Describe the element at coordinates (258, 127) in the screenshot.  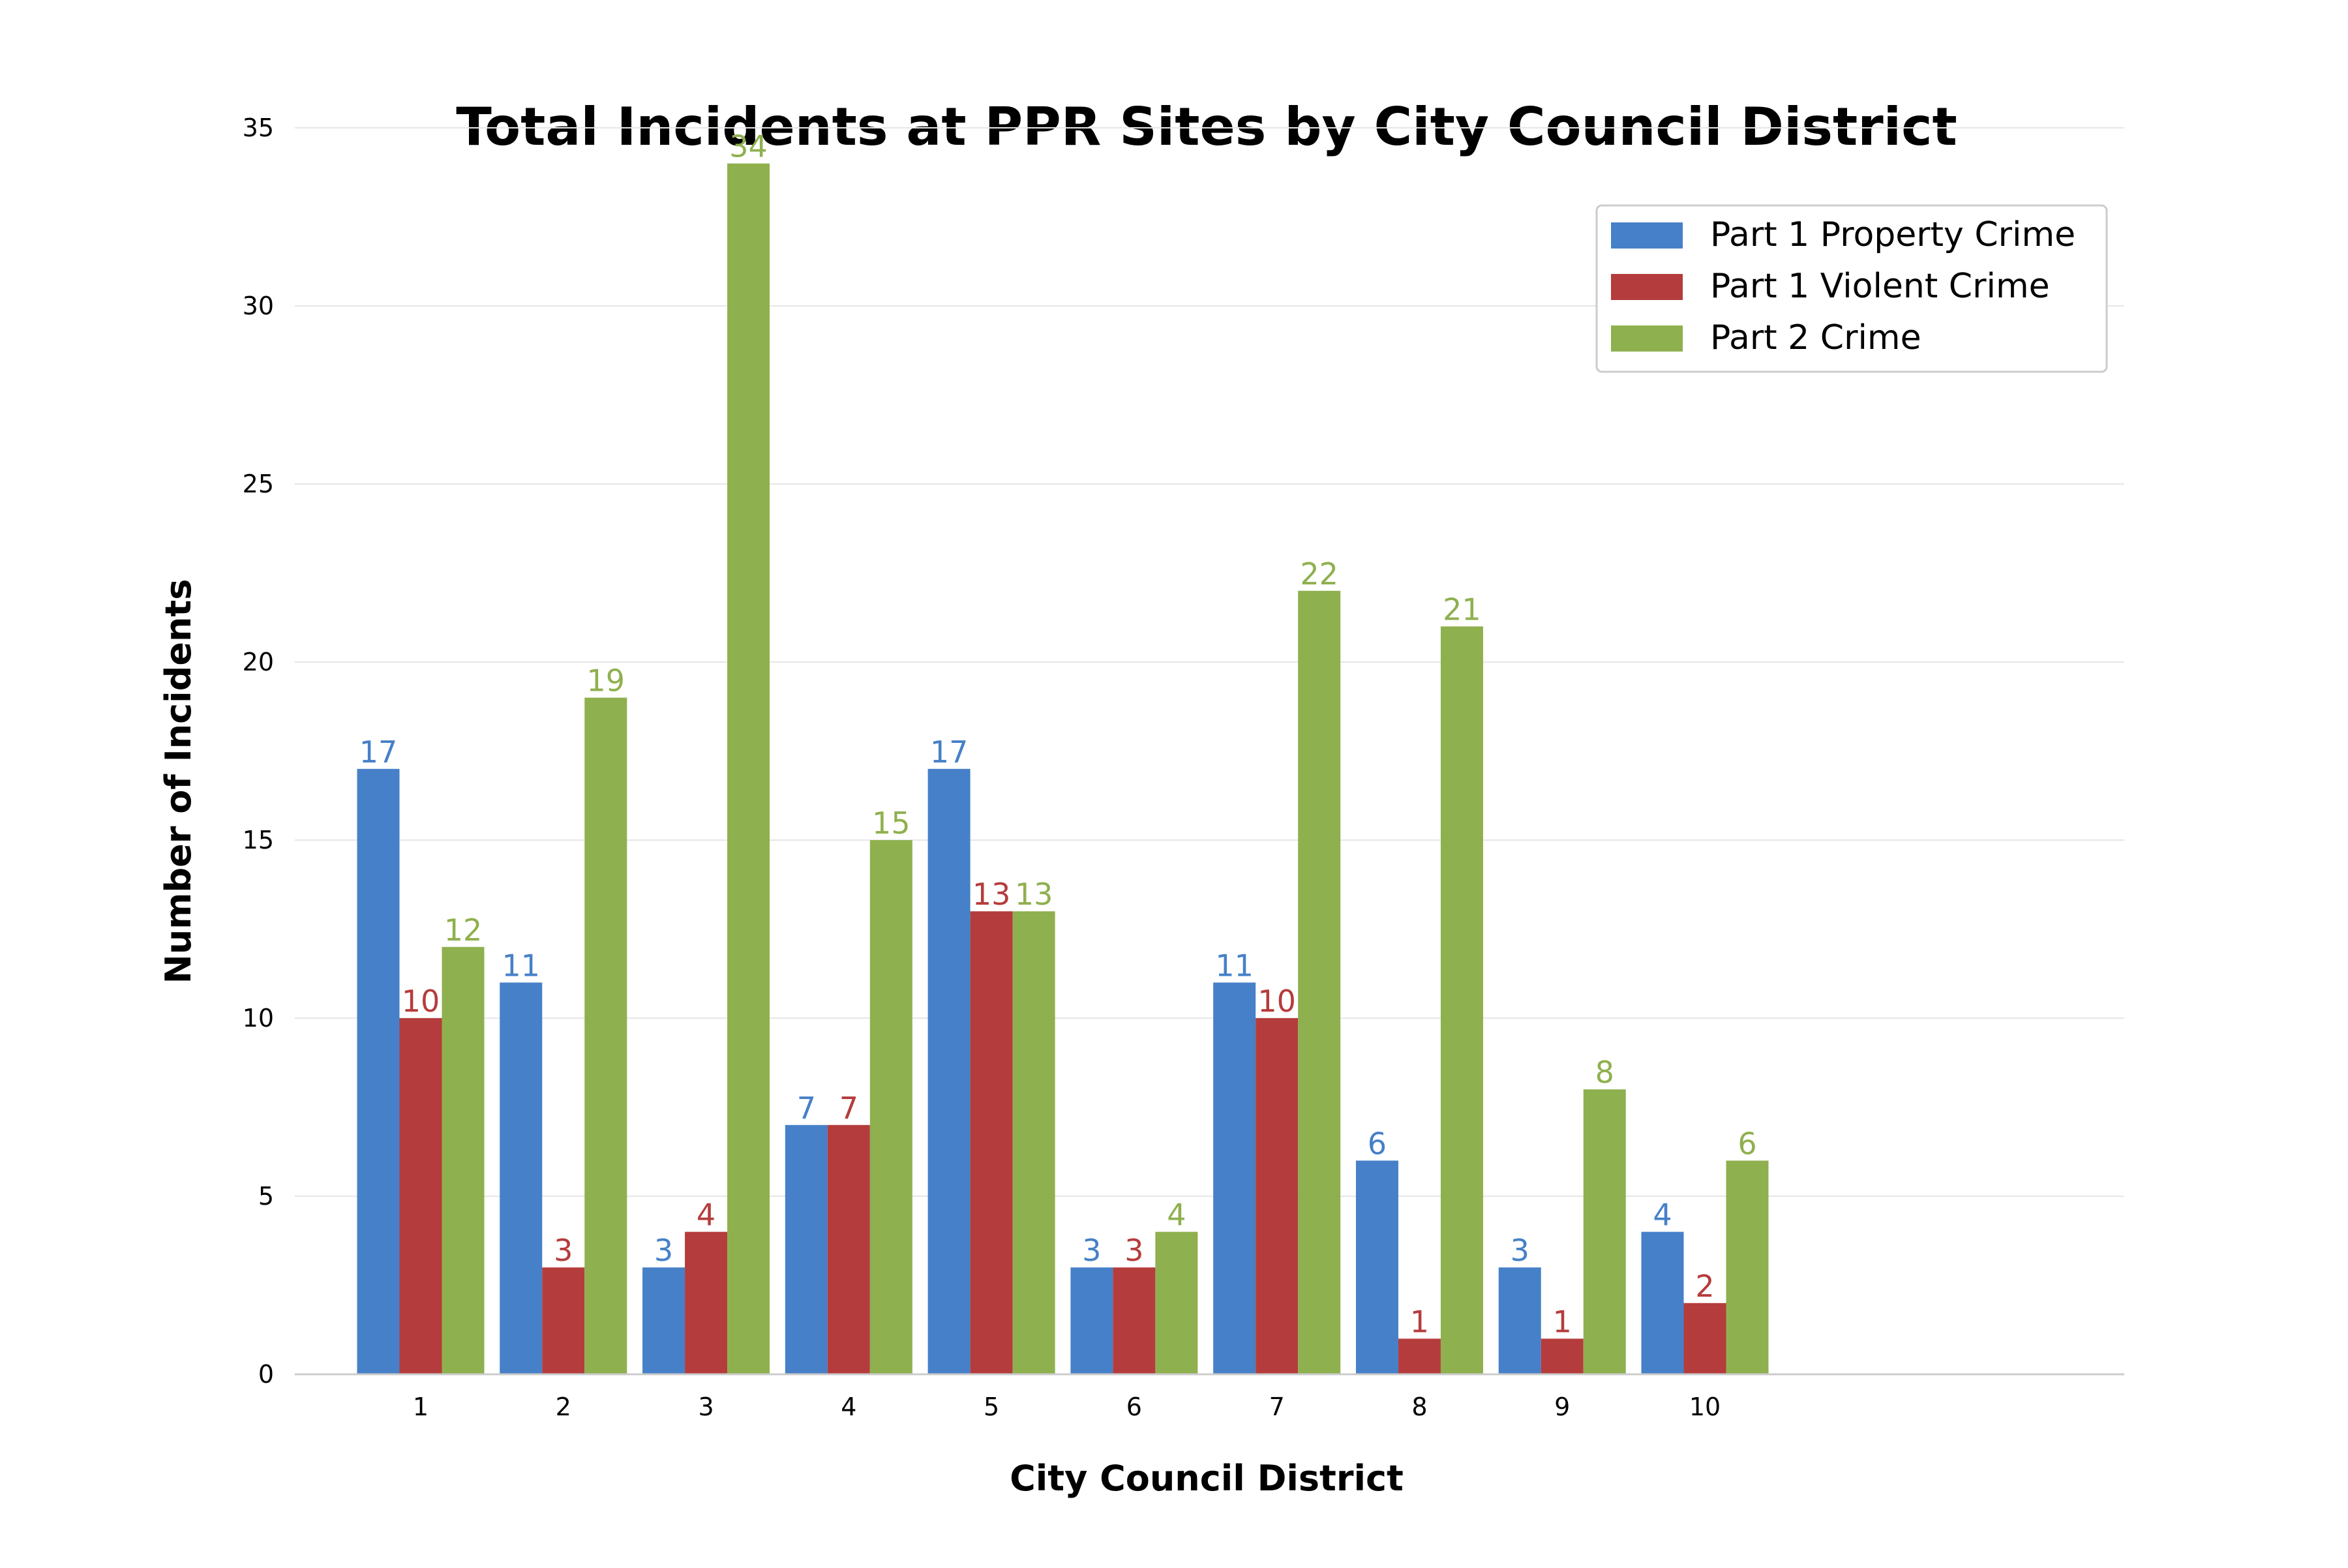
I see `y-tick-label: 35` at that location.